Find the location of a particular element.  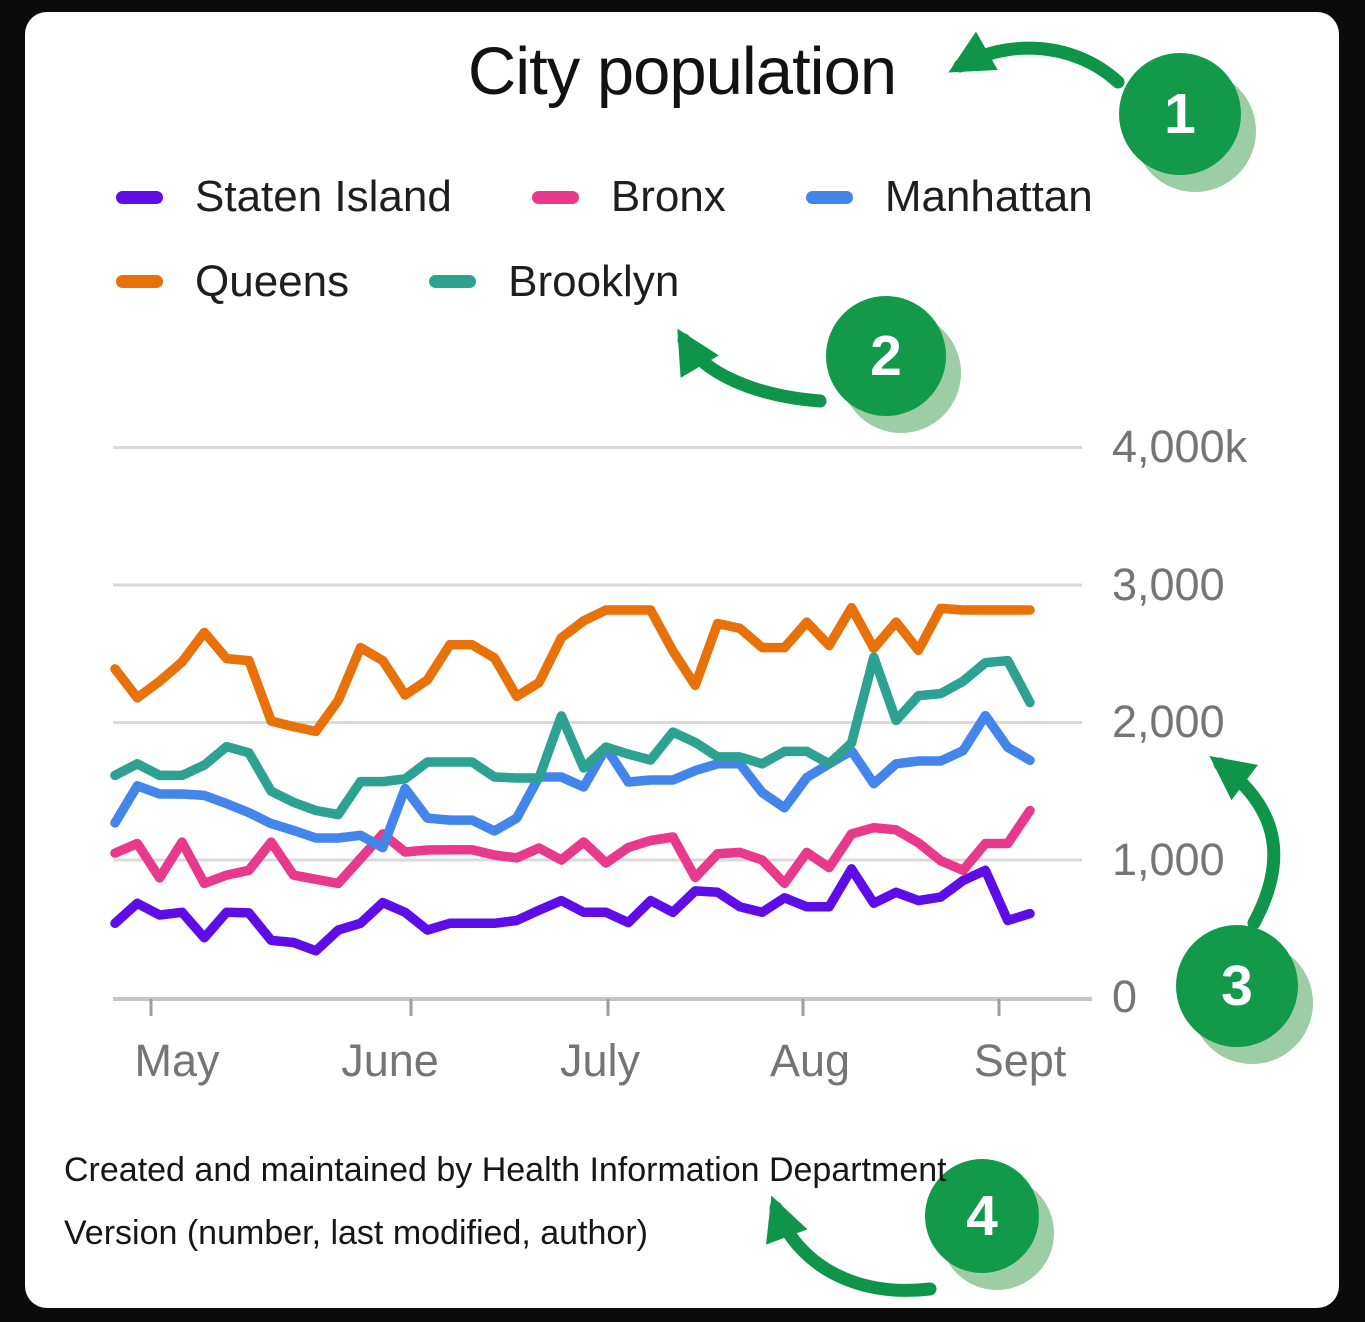

x-tick-label-aug: Aug is located at coordinates (810, 1060).